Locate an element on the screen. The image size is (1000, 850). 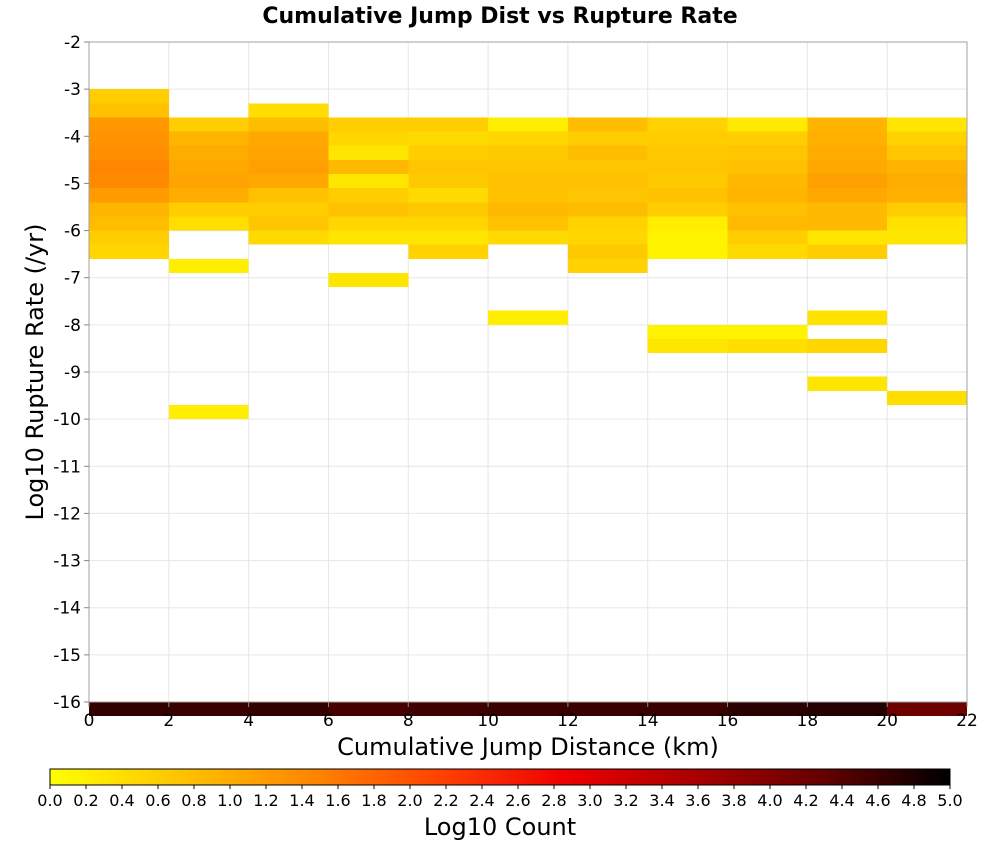
colorbar-tick-label: 1.0 is located at coordinates (229, 800).